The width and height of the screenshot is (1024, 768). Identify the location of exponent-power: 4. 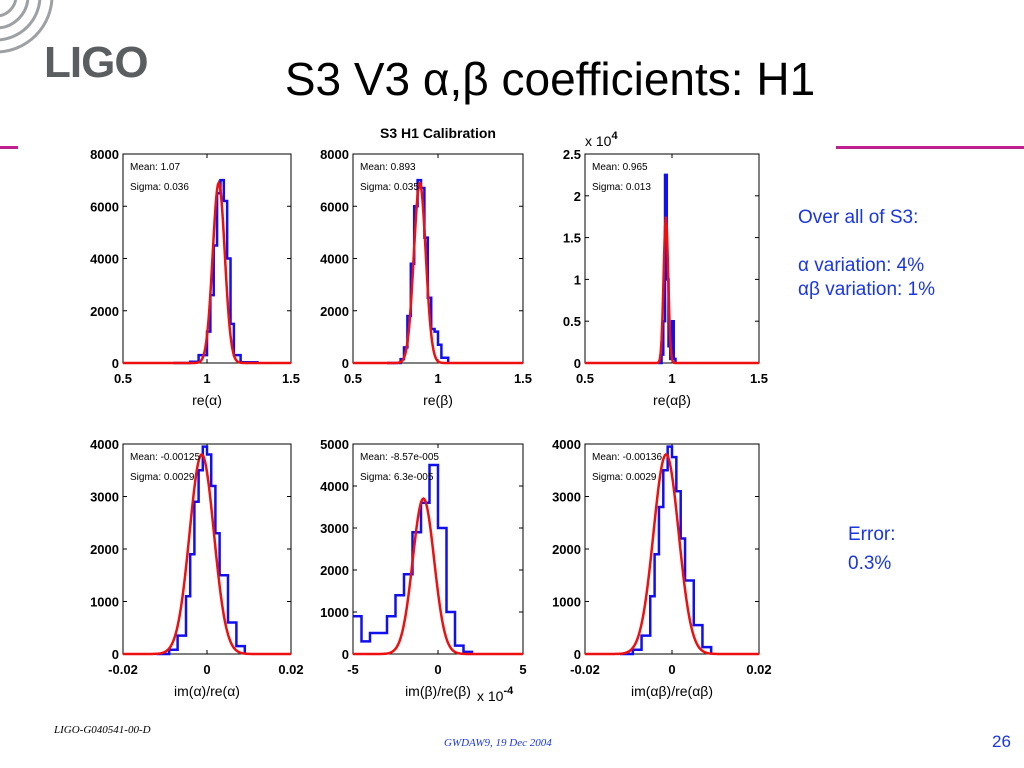
(614, 136).